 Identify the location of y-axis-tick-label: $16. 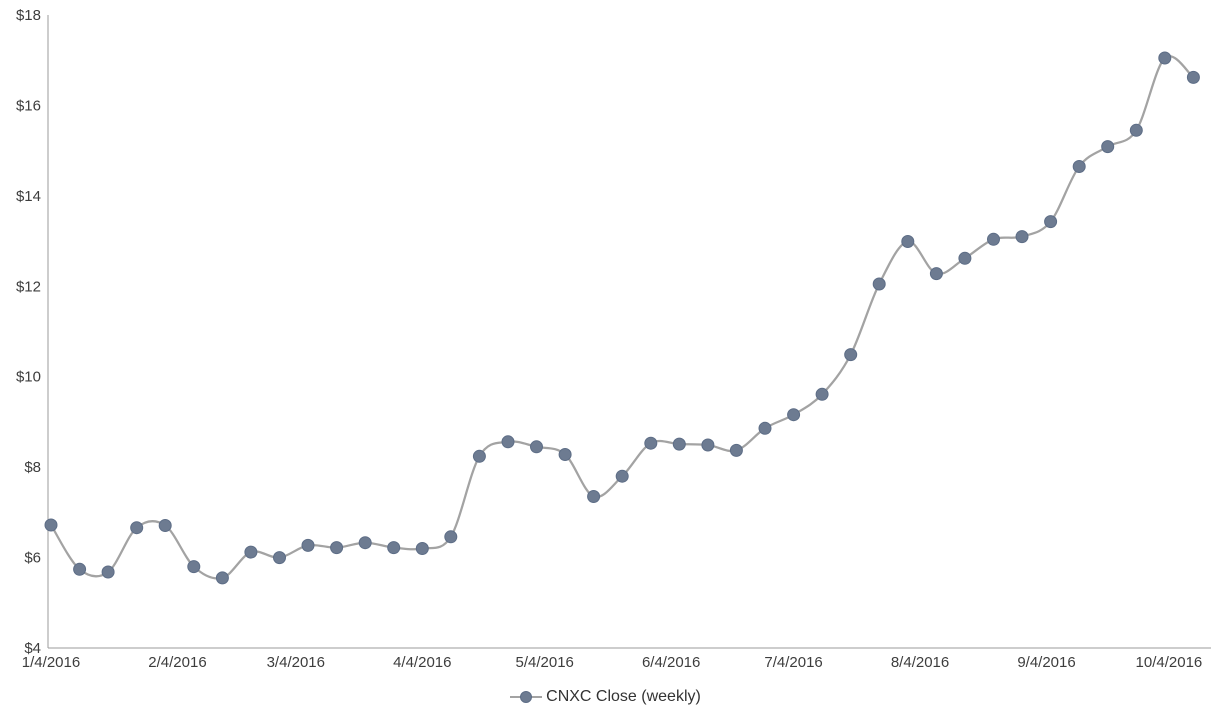
(28, 105).